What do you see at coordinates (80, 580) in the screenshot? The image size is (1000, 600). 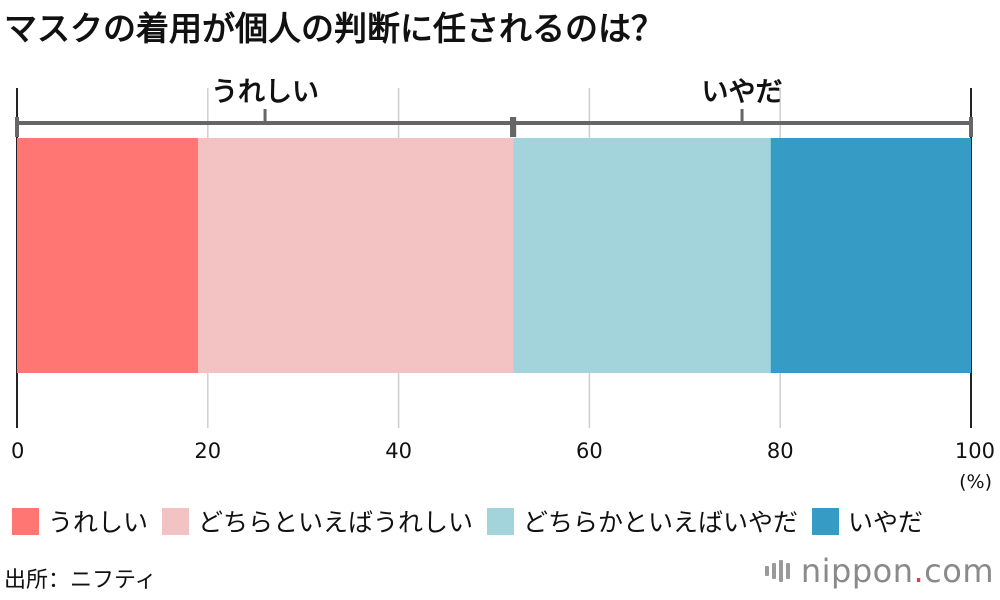 I see `source-note: 出所：ニフティ` at bounding box center [80, 580].